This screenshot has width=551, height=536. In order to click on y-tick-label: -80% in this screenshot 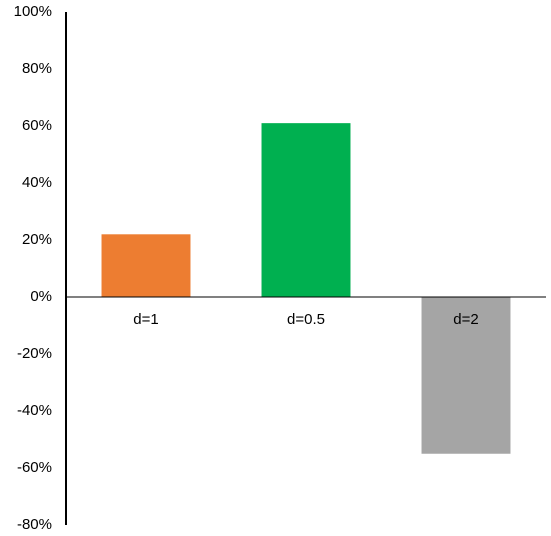, I will do `click(34, 524)`.